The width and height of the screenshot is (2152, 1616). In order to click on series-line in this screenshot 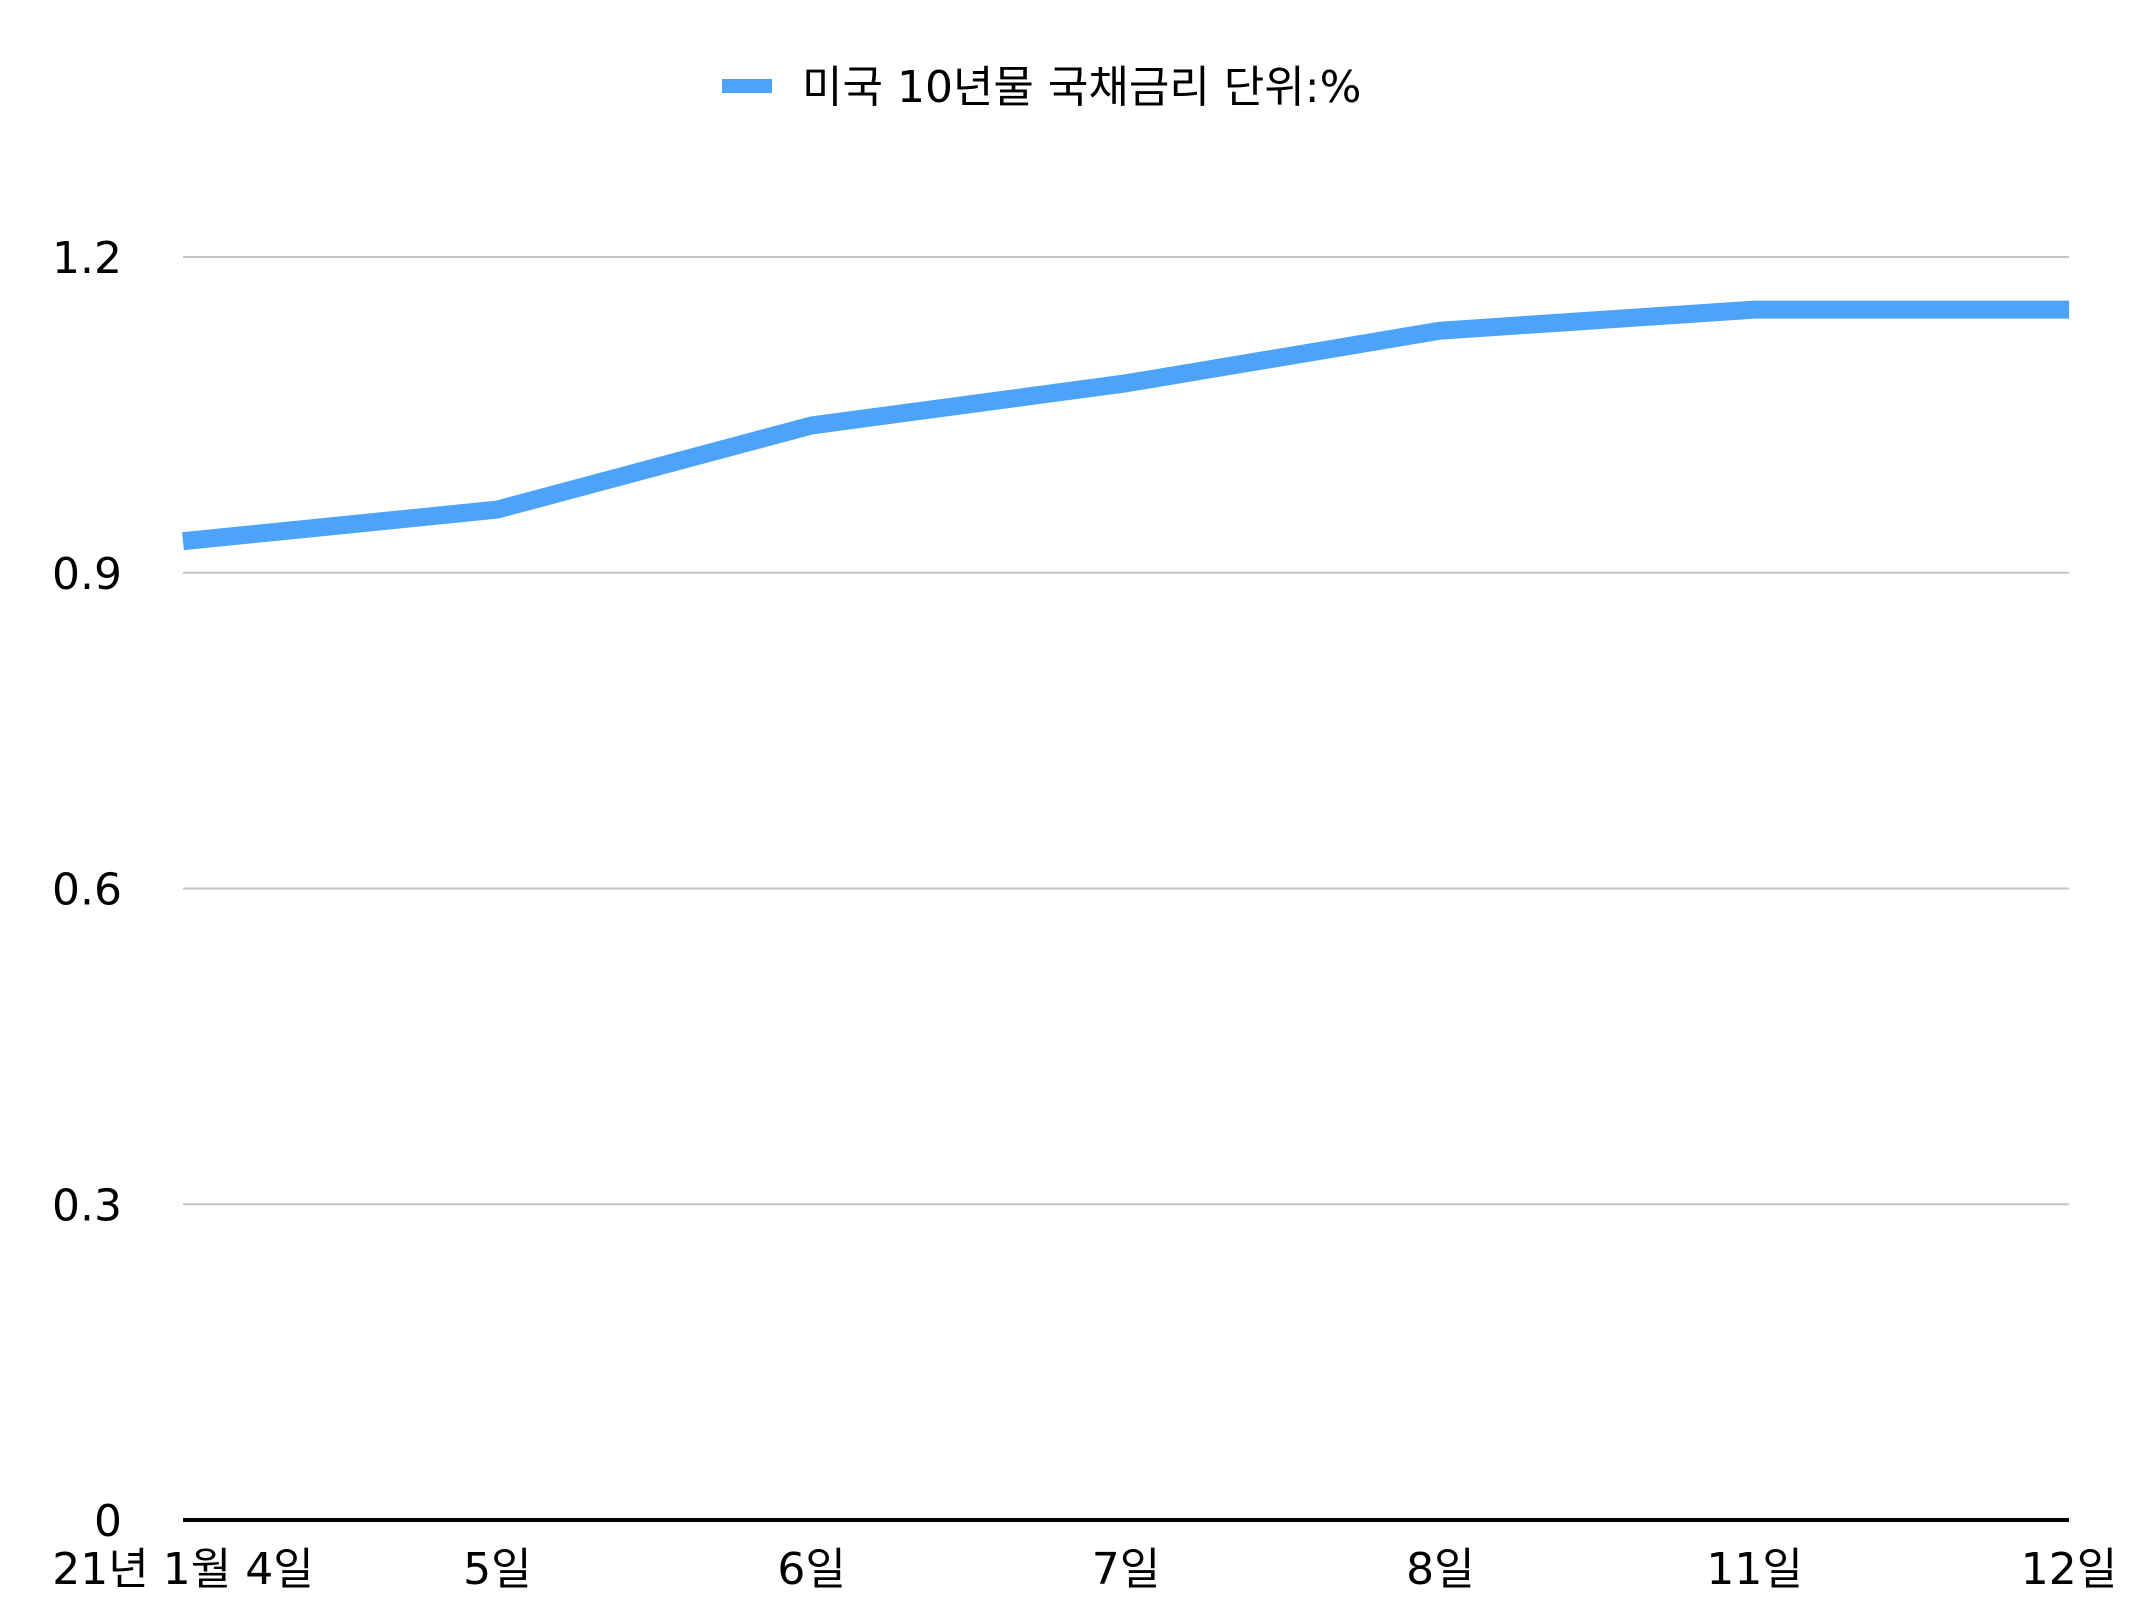, I will do `click(1125, 425)`.